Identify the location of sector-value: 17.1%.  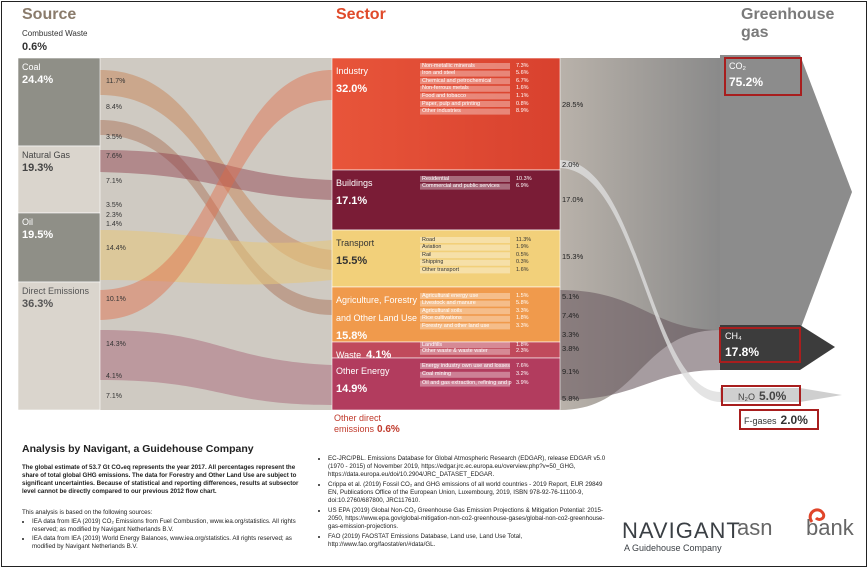
(352, 201).